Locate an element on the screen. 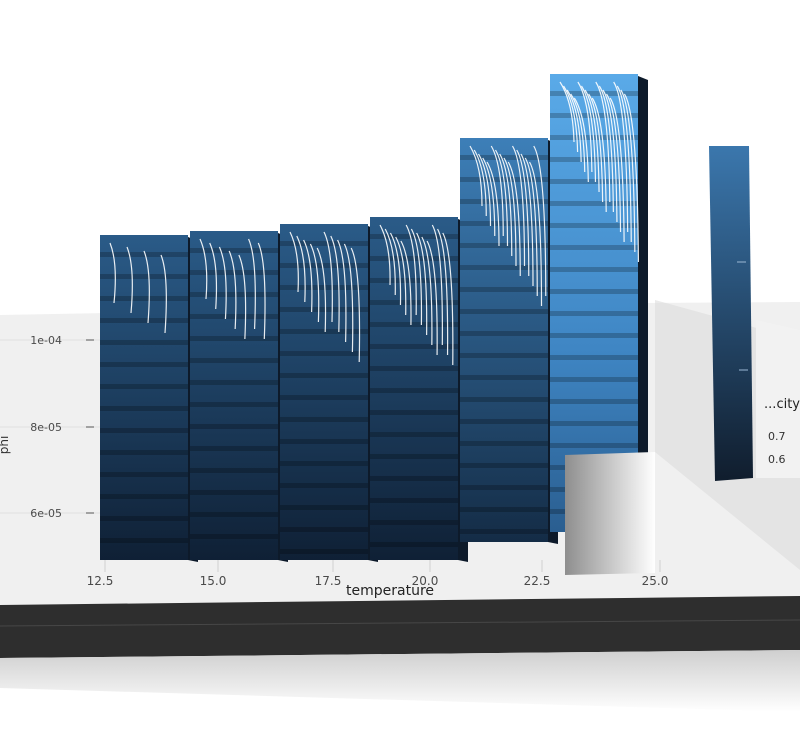 The image size is (800, 749). x-tick-label: 25.0 is located at coordinates (655, 581).